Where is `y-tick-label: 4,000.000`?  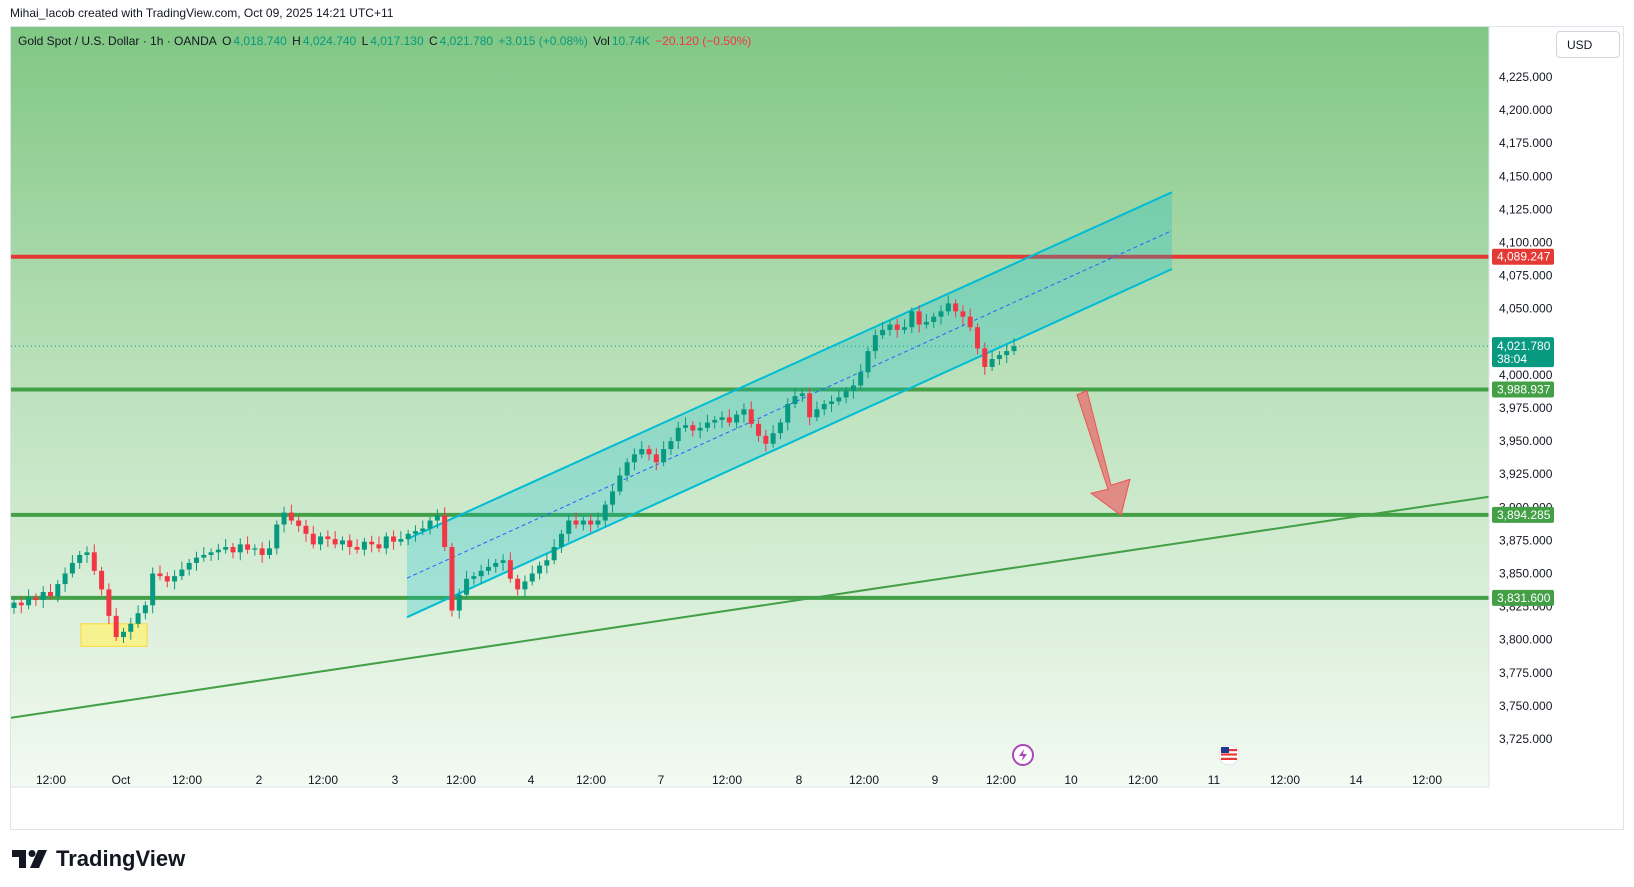 y-tick-label: 4,000.000 is located at coordinates (1526, 375).